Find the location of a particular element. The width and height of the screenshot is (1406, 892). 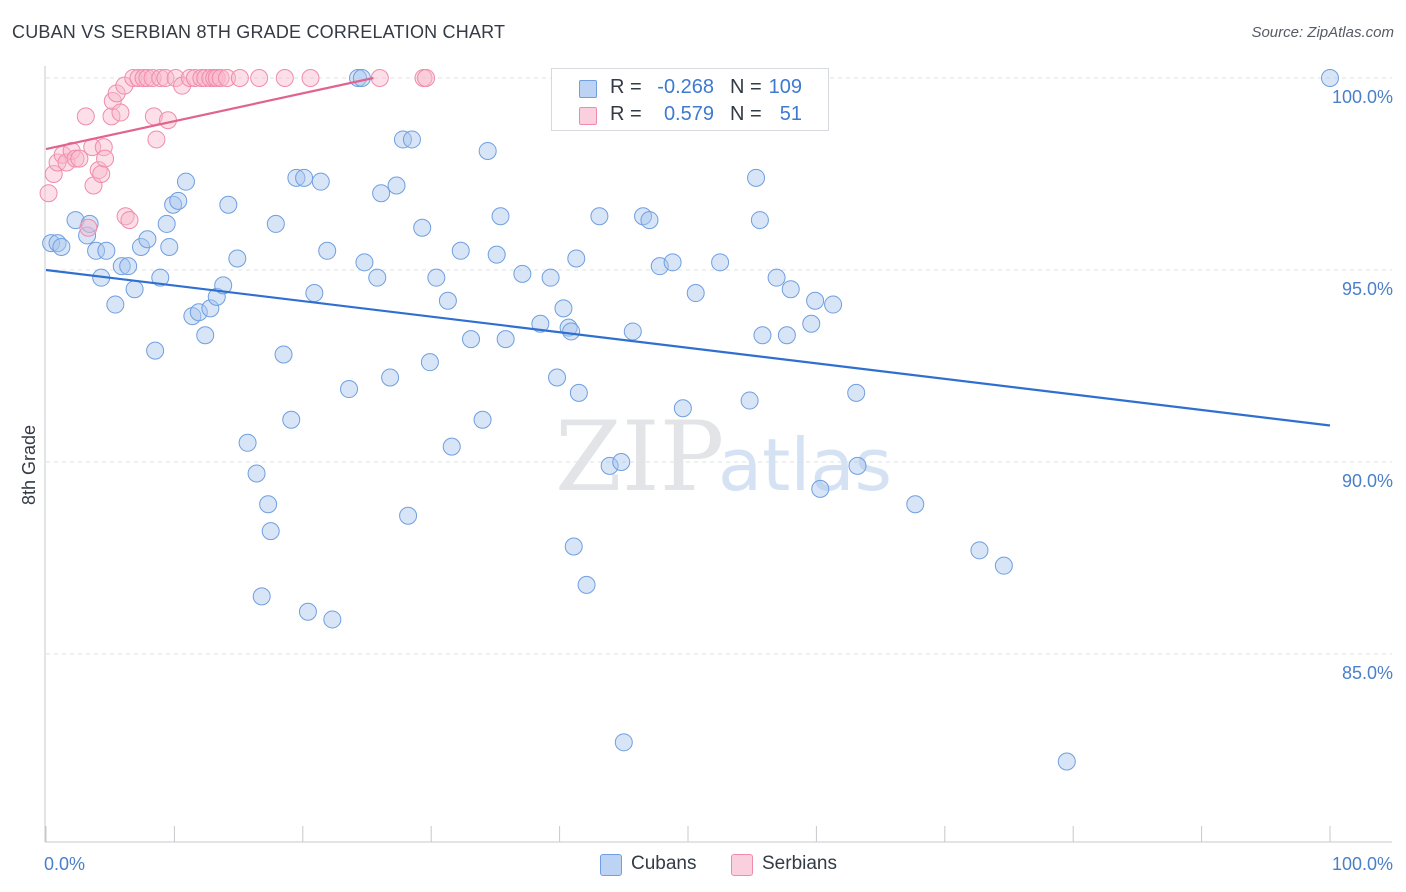

legend-row-cubans: R = -0.268 N = 109 is located at coordinates (690, 87).